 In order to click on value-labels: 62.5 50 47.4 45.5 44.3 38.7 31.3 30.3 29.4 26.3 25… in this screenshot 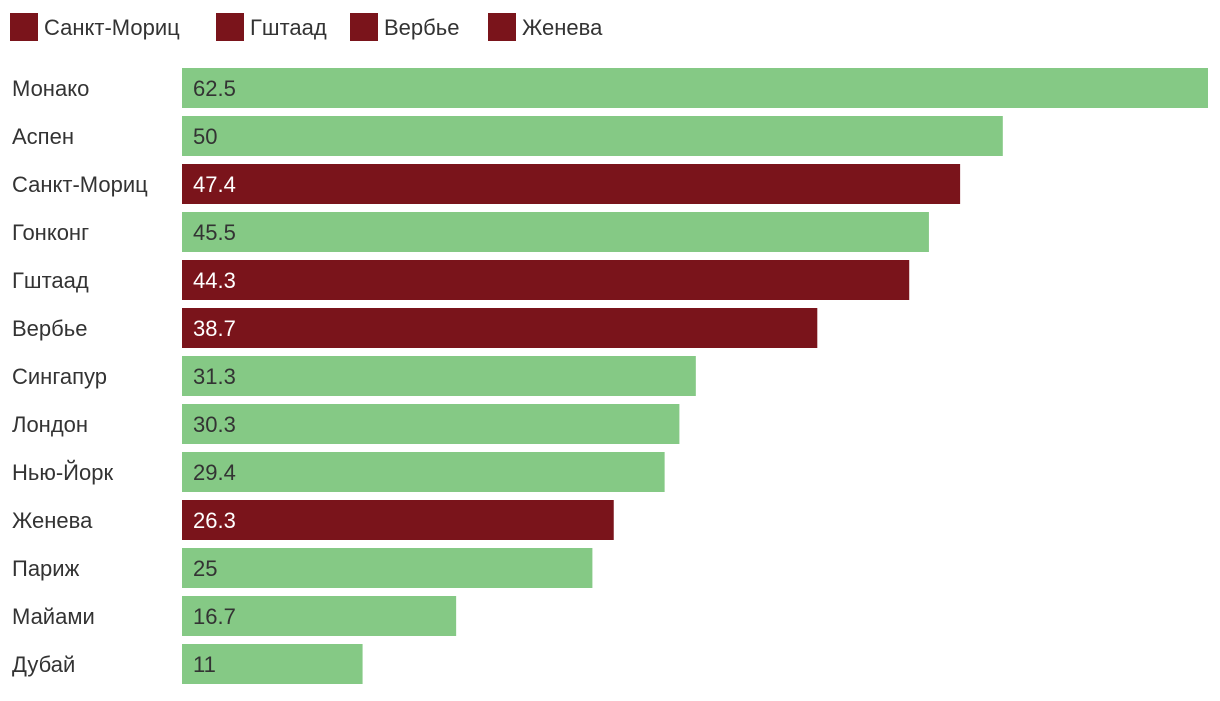, I will do `click(214, 376)`.